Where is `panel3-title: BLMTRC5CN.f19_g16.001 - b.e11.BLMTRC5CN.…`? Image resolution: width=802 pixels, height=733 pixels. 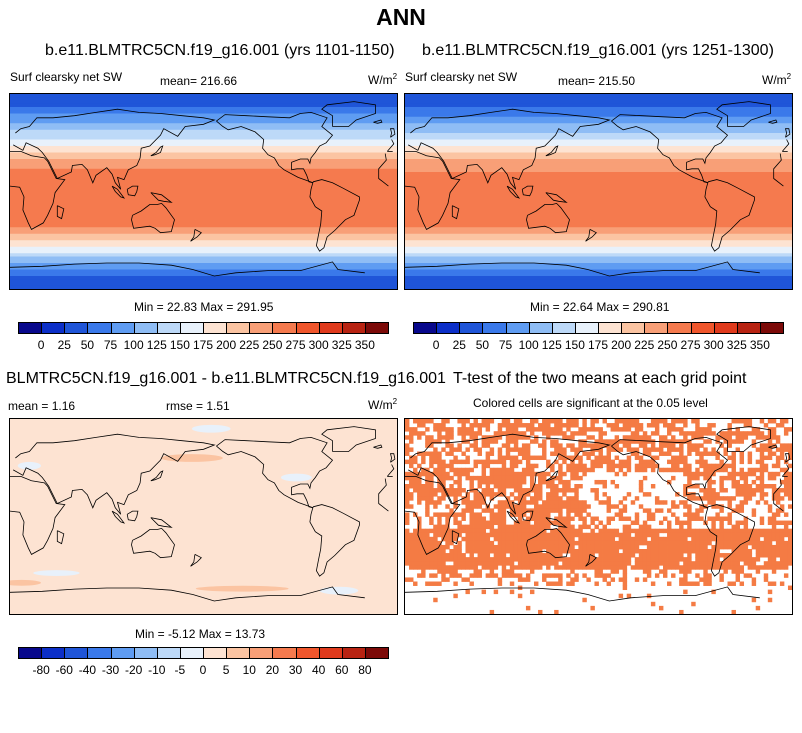 panel3-title: BLMTRC5CN.f19_g16.001 - b.e11.BLMTRC5CN.… is located at coordinates (226, 378).